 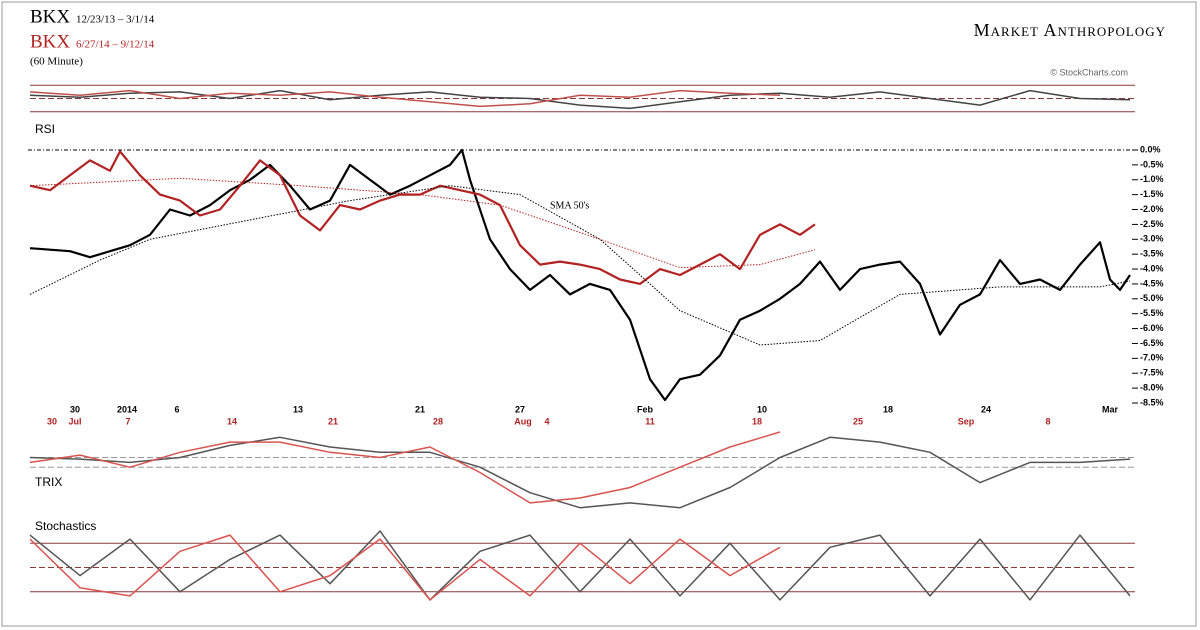 What do you see at coordinates (50, 16) in the screenshot?
I see `series-1-symbol: BKX` at bounding box center [50, 16].